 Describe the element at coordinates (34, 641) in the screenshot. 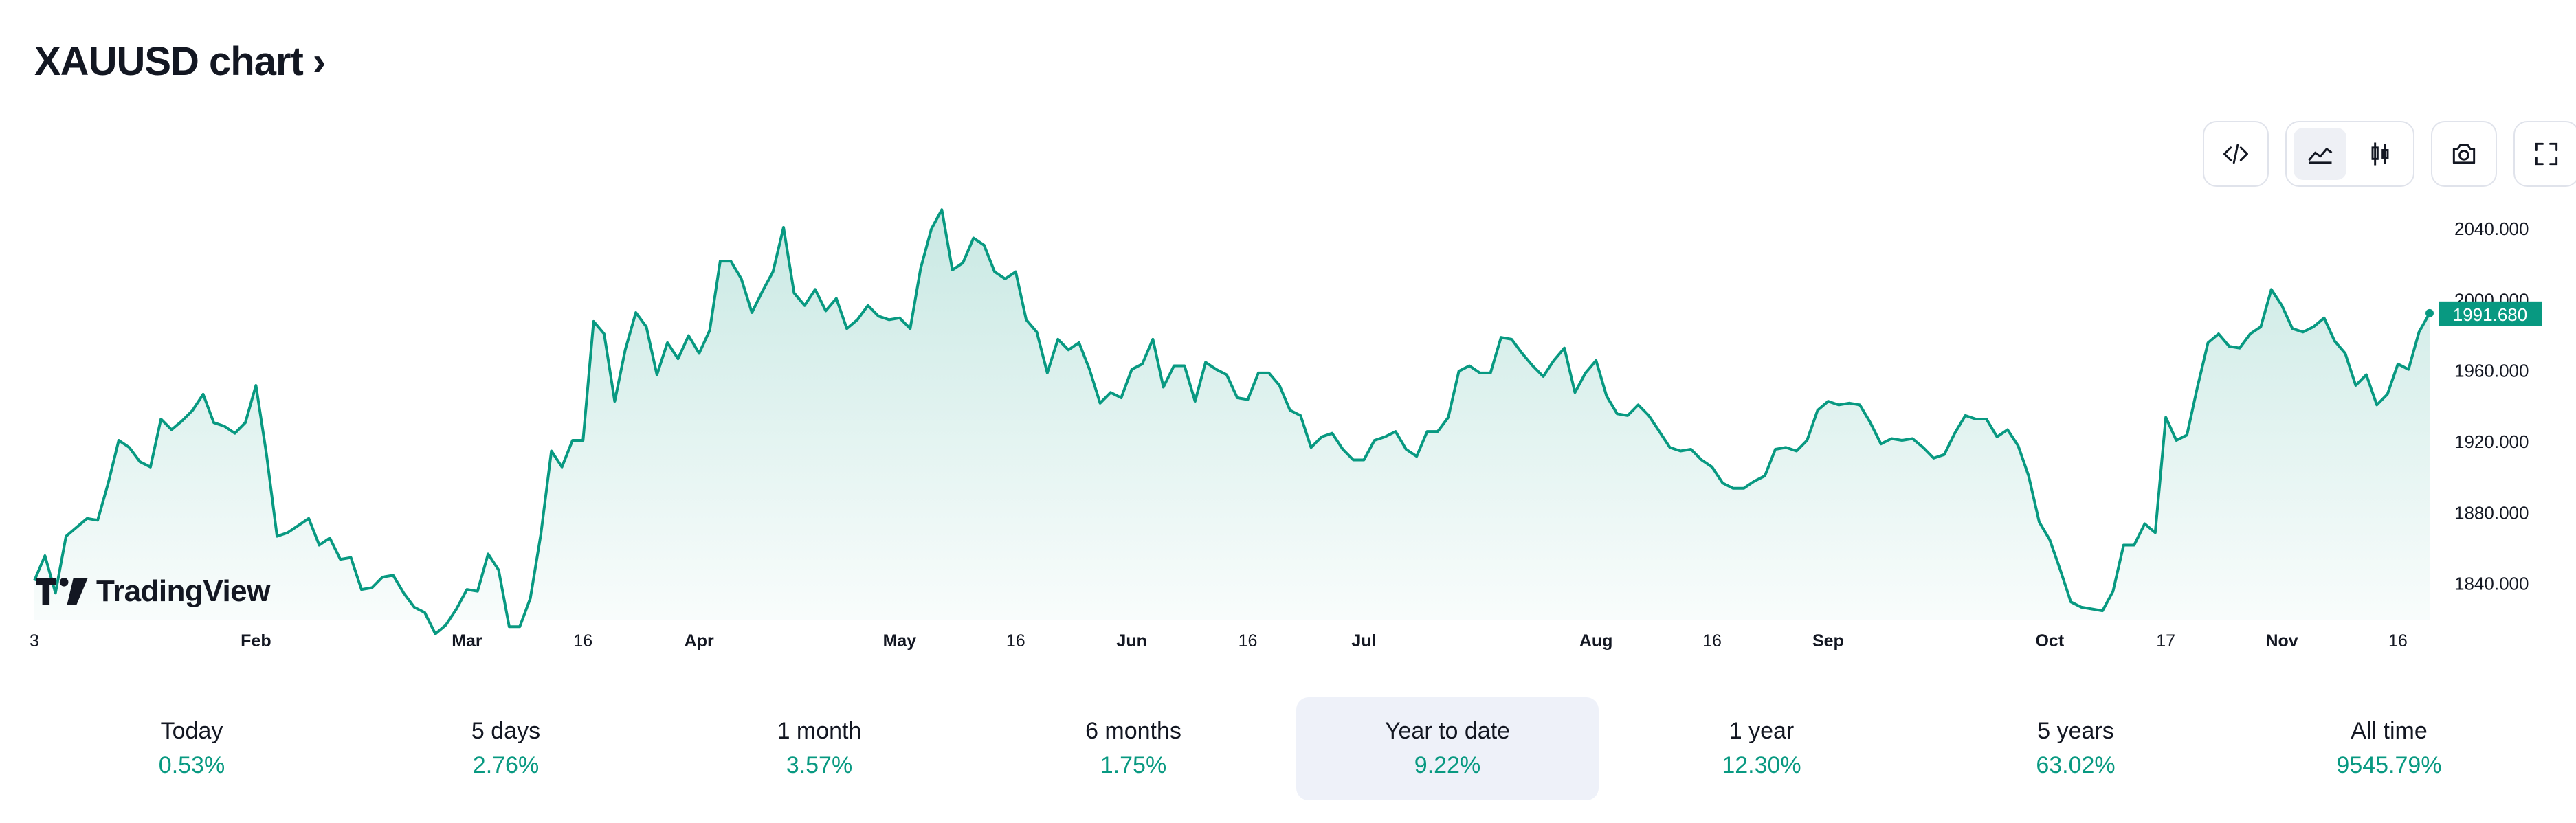

I see `x-tick-label: 3` at that location.